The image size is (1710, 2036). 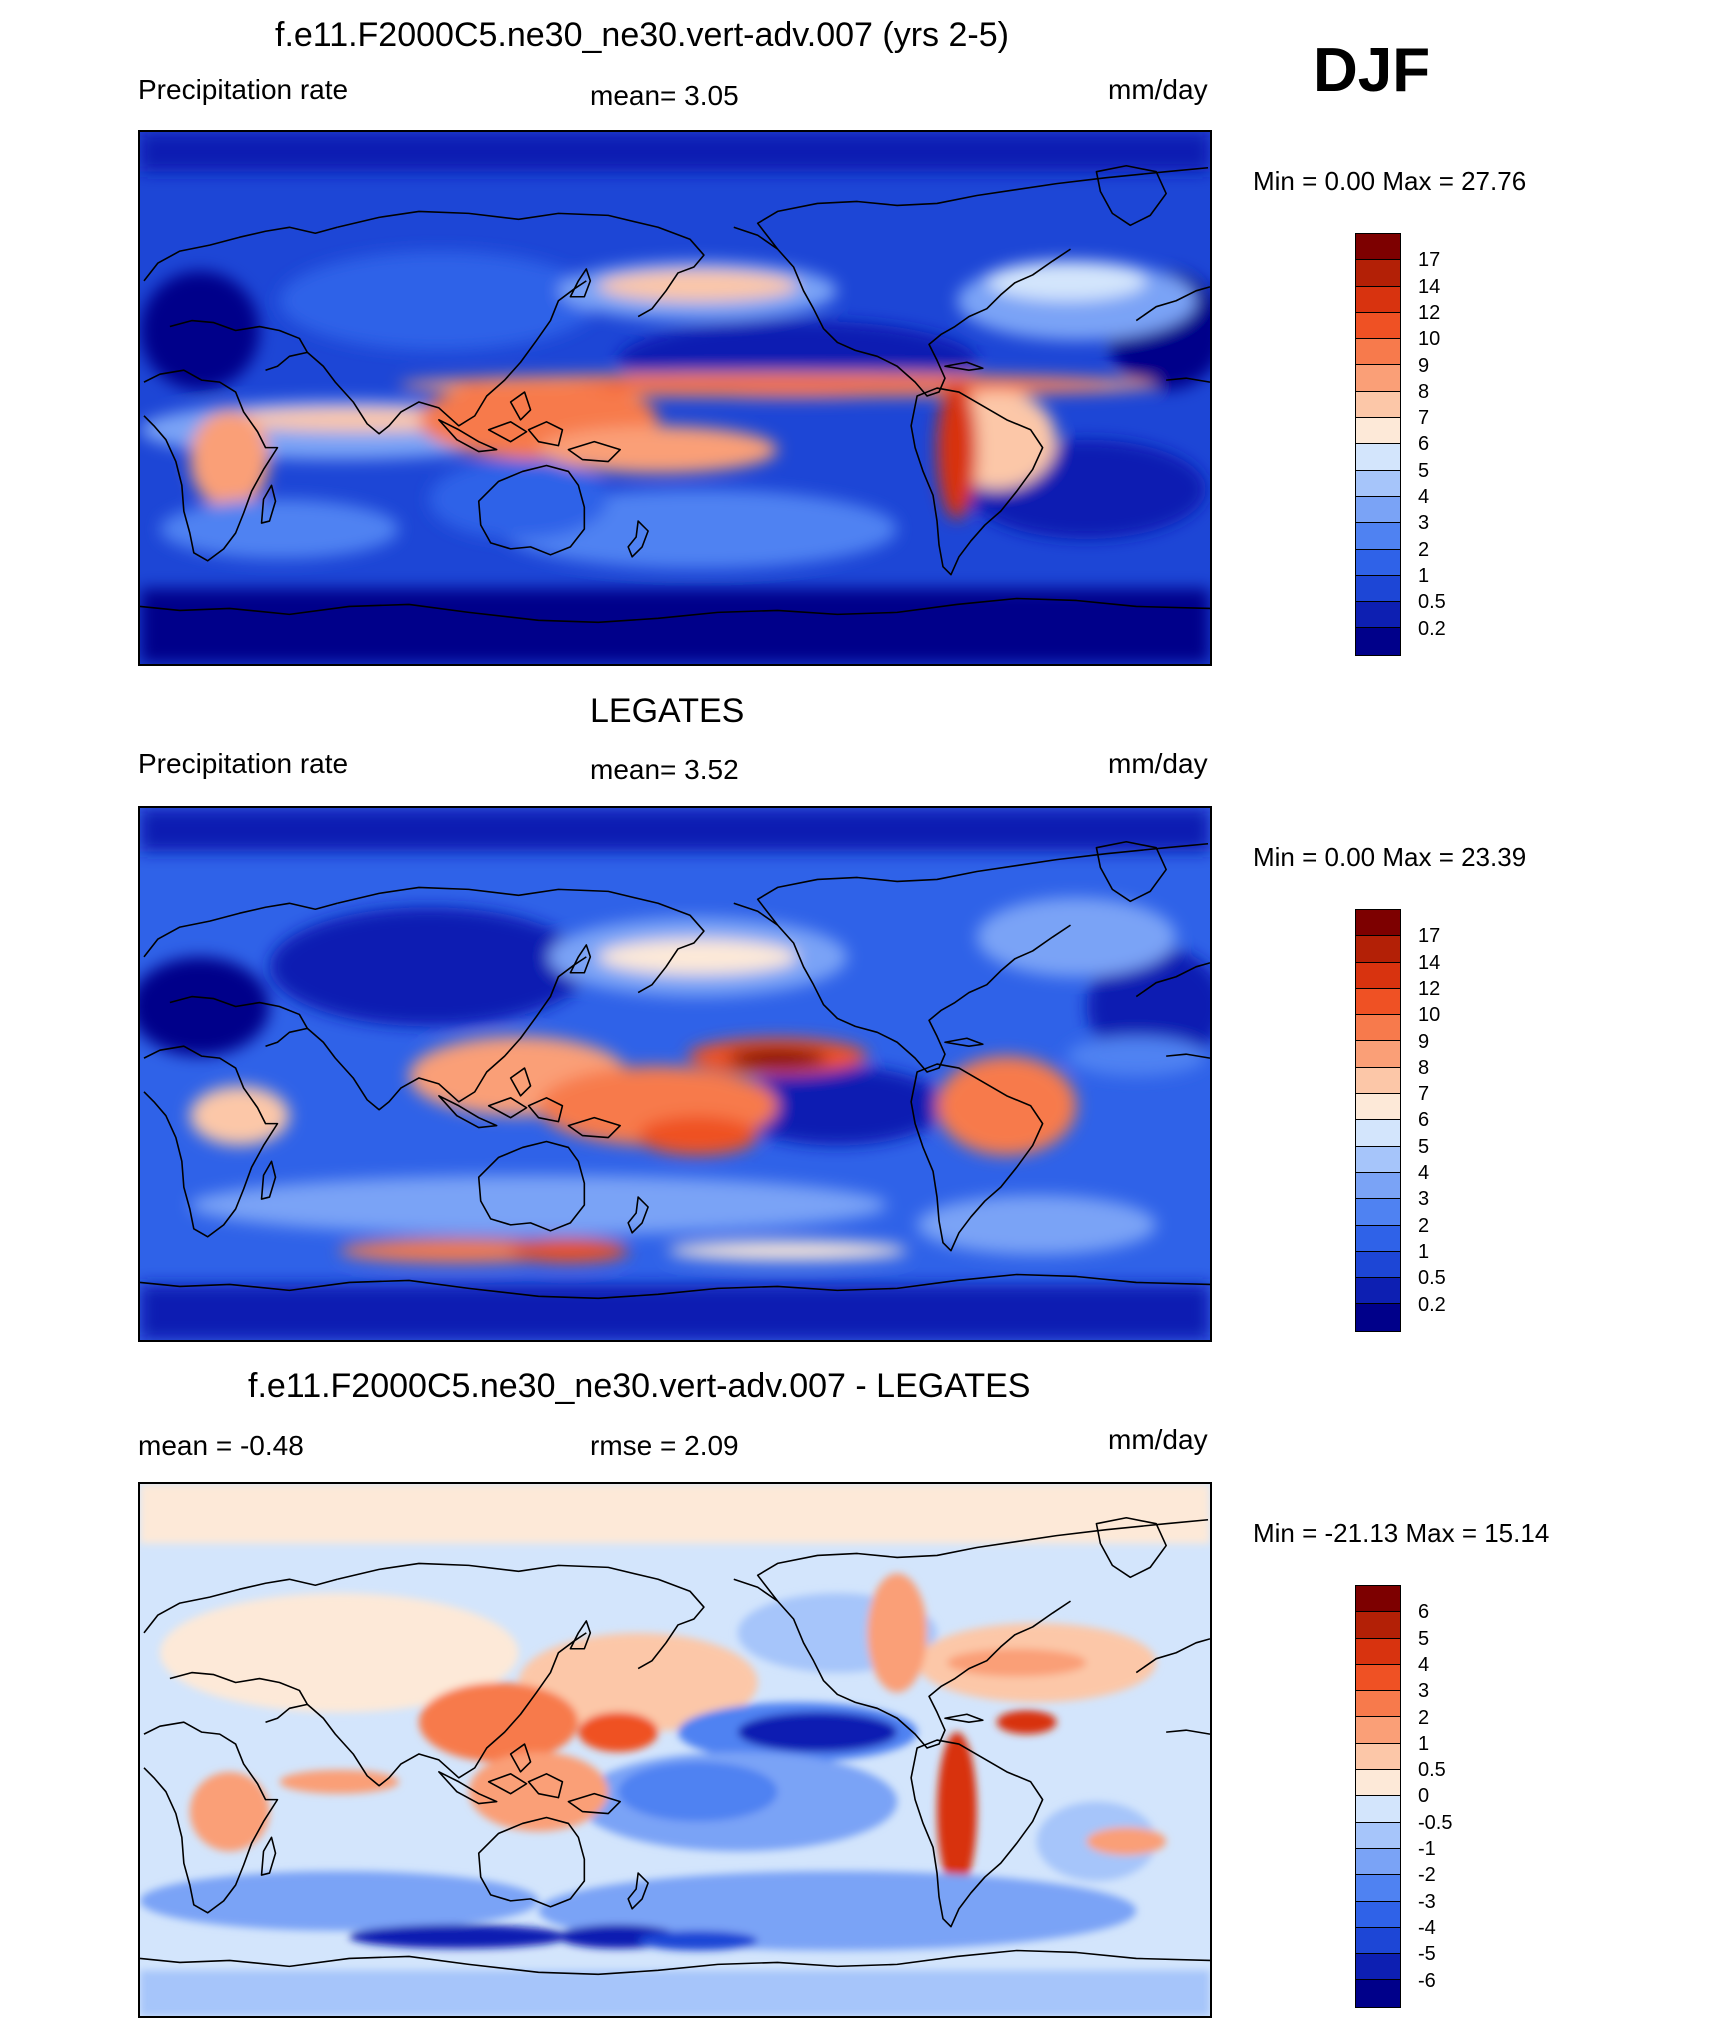 What do you see at coordinates (1427, 1980) in the screenshot?
I see `colorbar-tick-label: -6` at bounding box center [1427, 1980].